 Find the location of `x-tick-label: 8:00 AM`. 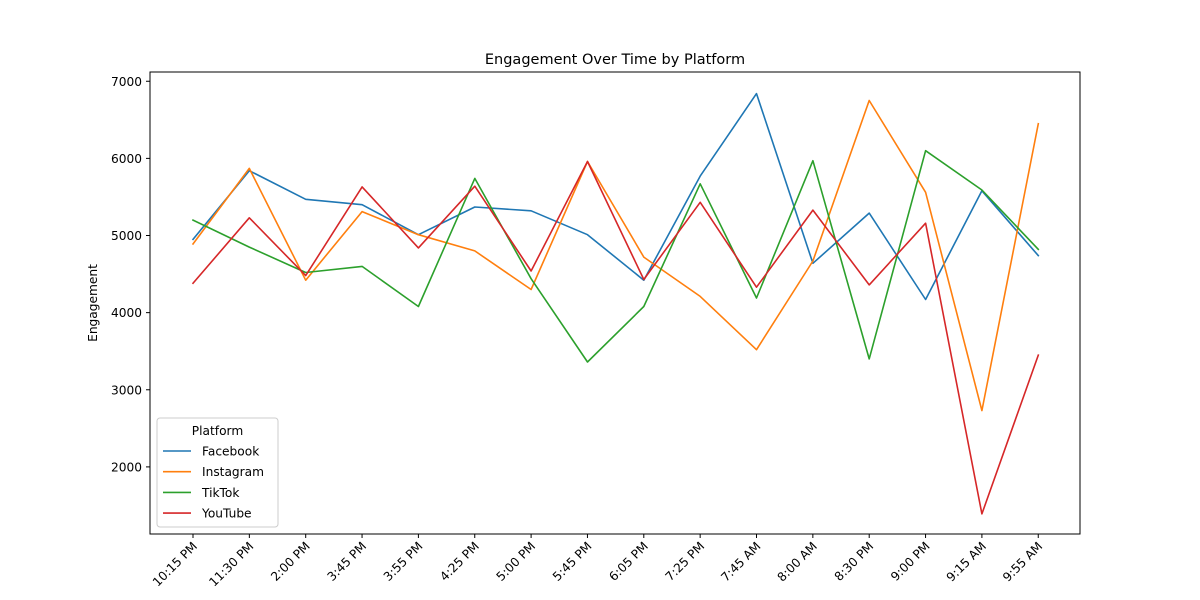

x-tick-label: 8:00 AM is located at coordinates (797, 561).